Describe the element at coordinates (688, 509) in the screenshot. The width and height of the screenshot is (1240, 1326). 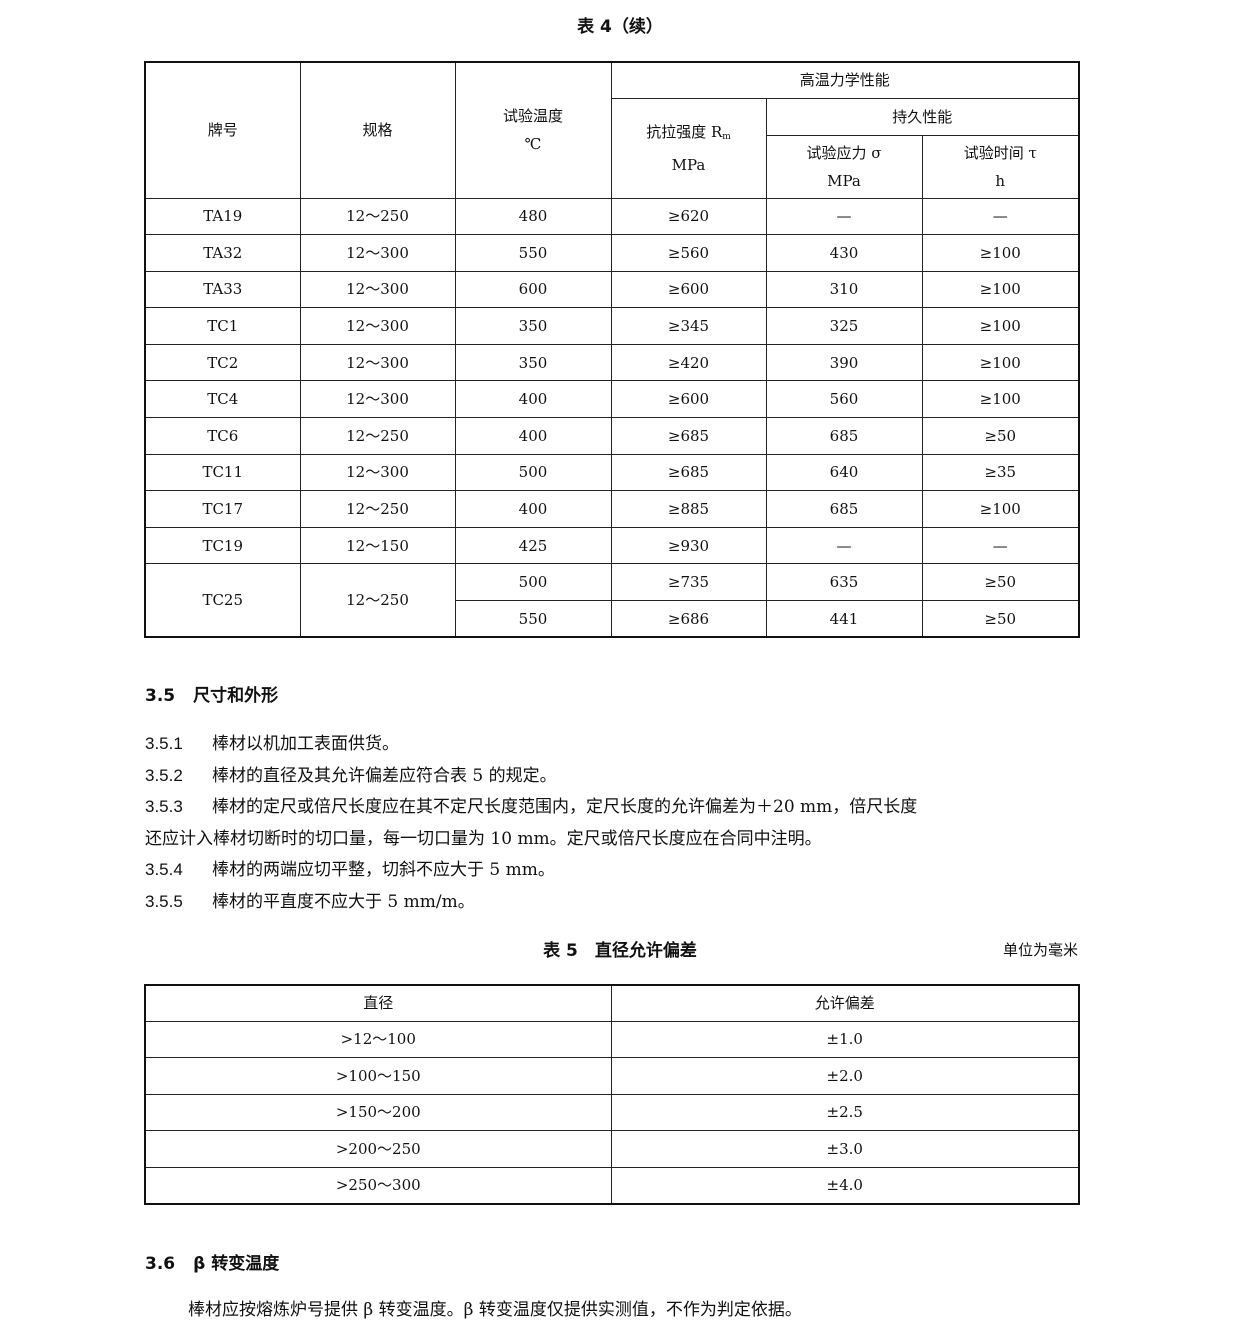
I see `cell-tensile: ≥885` at that location.